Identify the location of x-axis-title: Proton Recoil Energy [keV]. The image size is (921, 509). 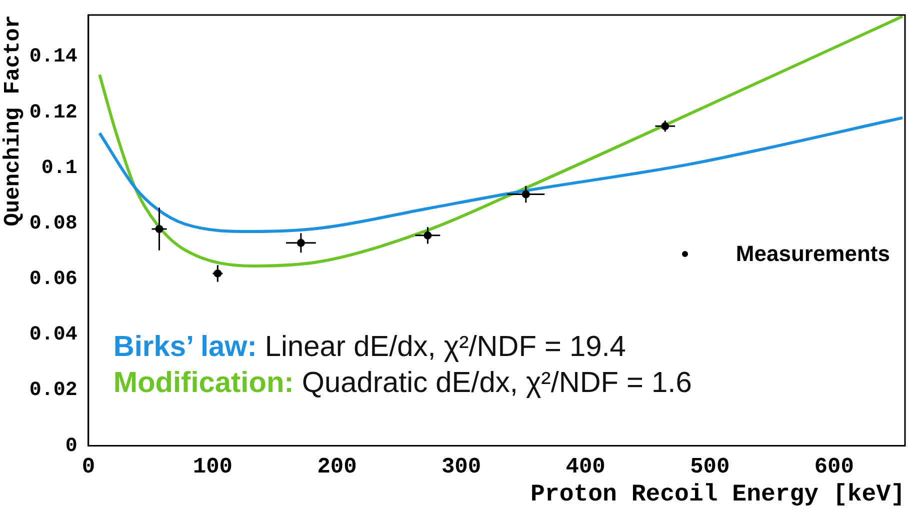
(717, 495).